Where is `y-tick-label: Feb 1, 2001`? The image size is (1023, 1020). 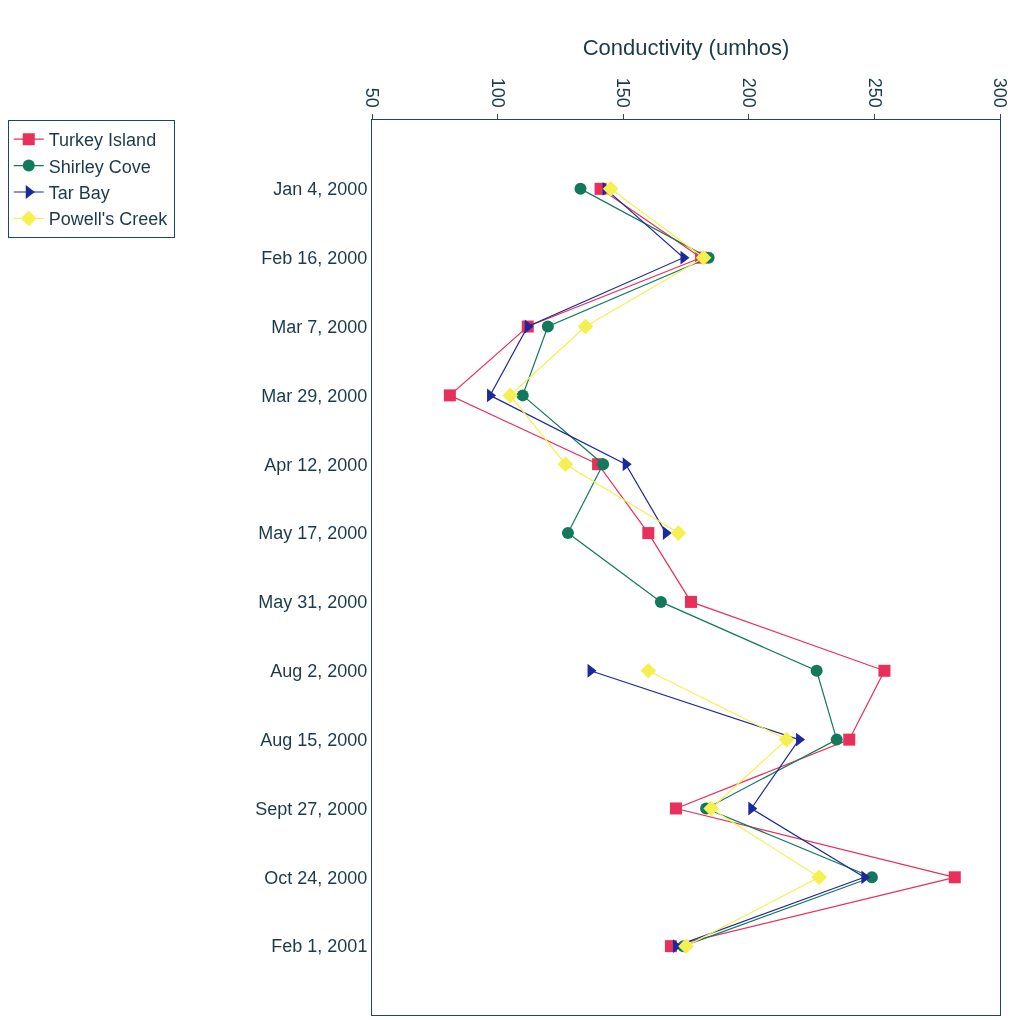 y-tick-label: Feb 1, 2001 is located at coordinates (319, 946).